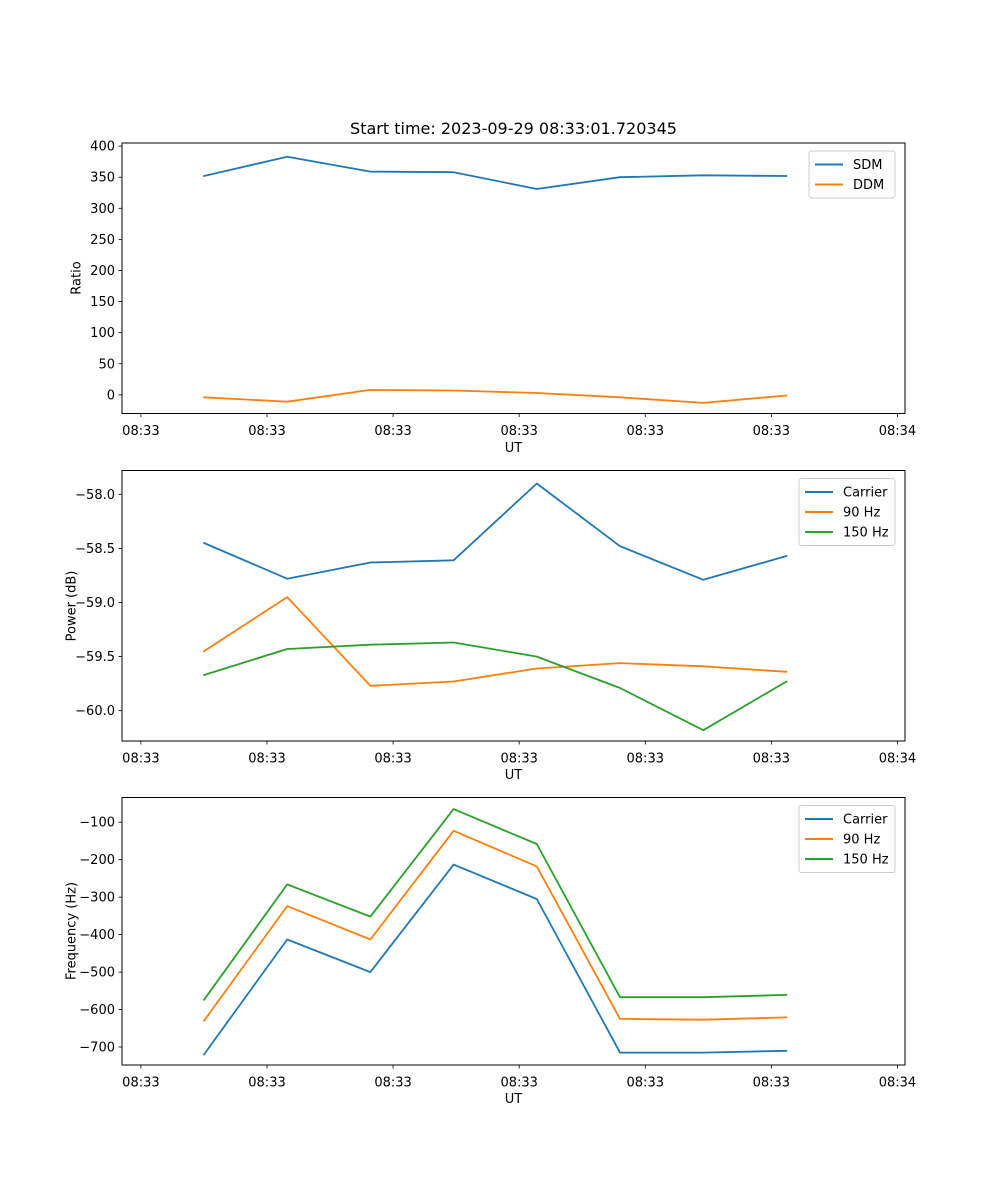  I want to click on y-axis-label-frequency: Frequency (Hz), so click(72, 931).